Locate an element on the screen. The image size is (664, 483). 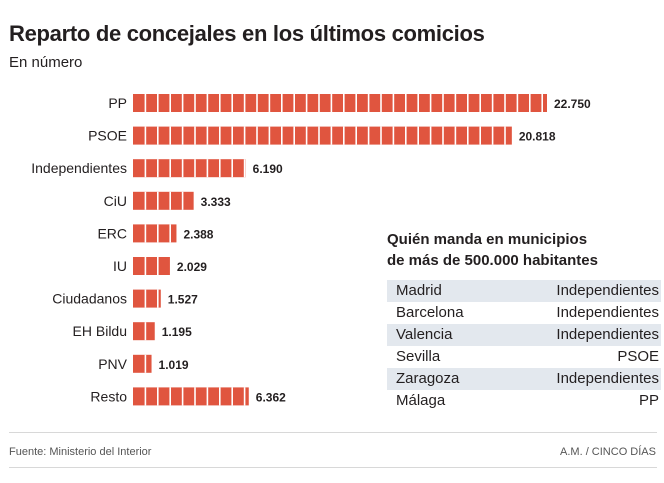
category-label: EH Bildu is located at coordinates (100, 331).